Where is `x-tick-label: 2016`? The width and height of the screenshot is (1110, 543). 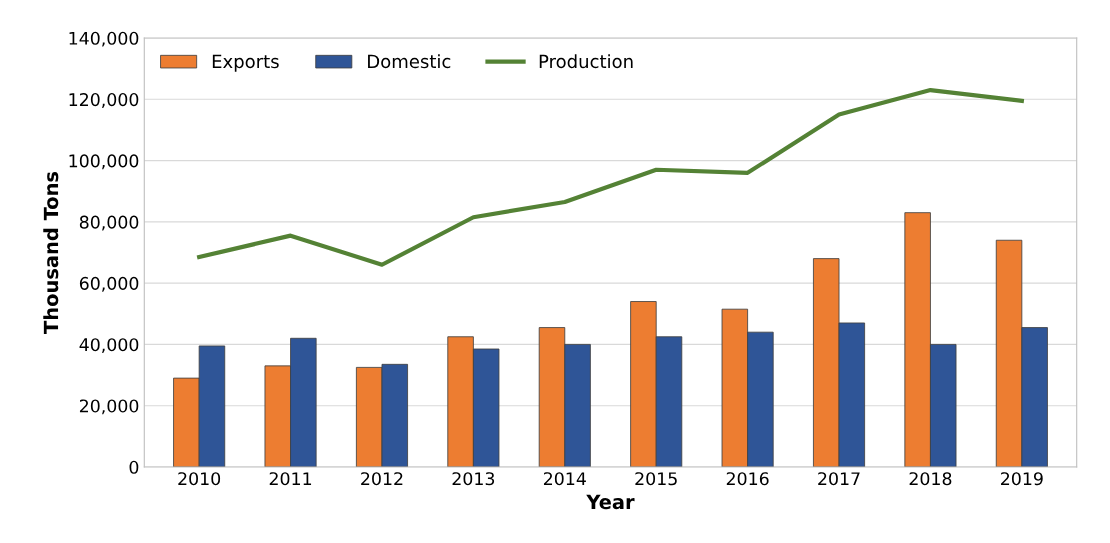 x-tick-label: 2016 is located at coordinates (747, 479).